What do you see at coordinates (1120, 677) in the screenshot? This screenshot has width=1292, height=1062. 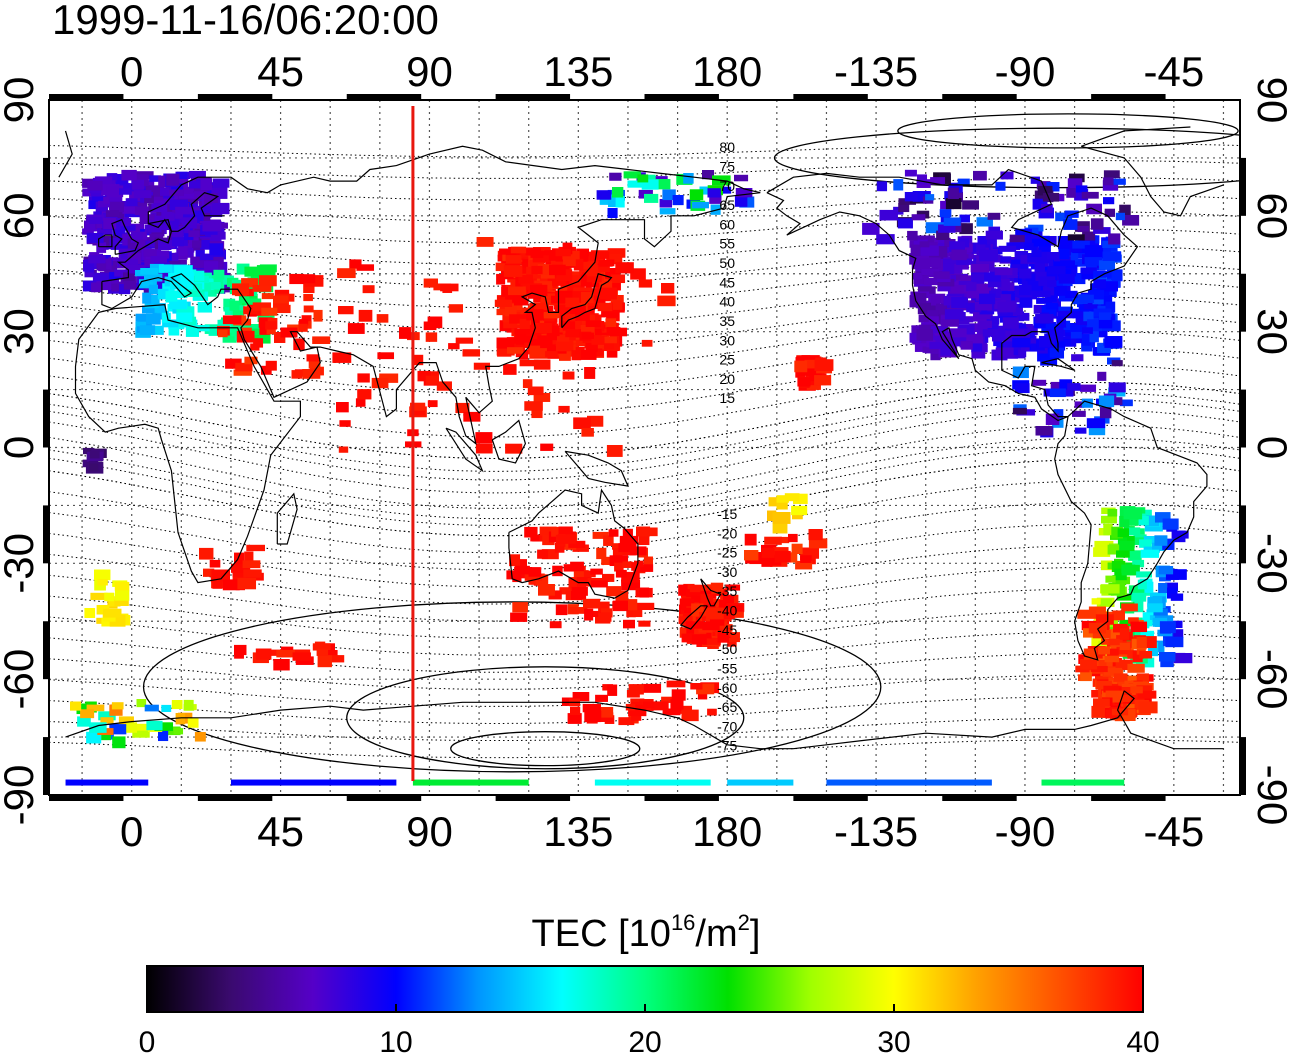 I see `tec-pixel-argentina` at bounding box center [1120, 677].